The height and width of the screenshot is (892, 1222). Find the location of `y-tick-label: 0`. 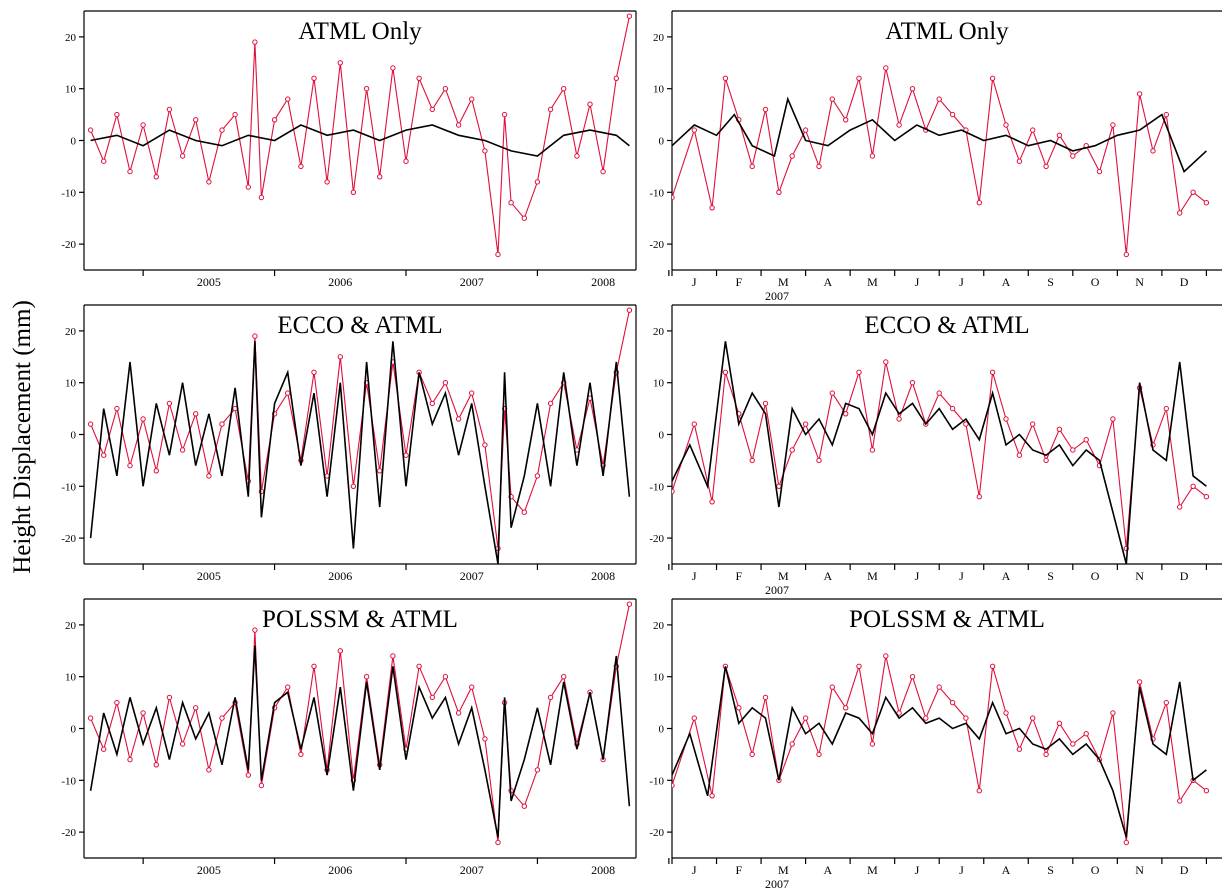

y-tick-label: 0 is located at coordinates (662, 730).